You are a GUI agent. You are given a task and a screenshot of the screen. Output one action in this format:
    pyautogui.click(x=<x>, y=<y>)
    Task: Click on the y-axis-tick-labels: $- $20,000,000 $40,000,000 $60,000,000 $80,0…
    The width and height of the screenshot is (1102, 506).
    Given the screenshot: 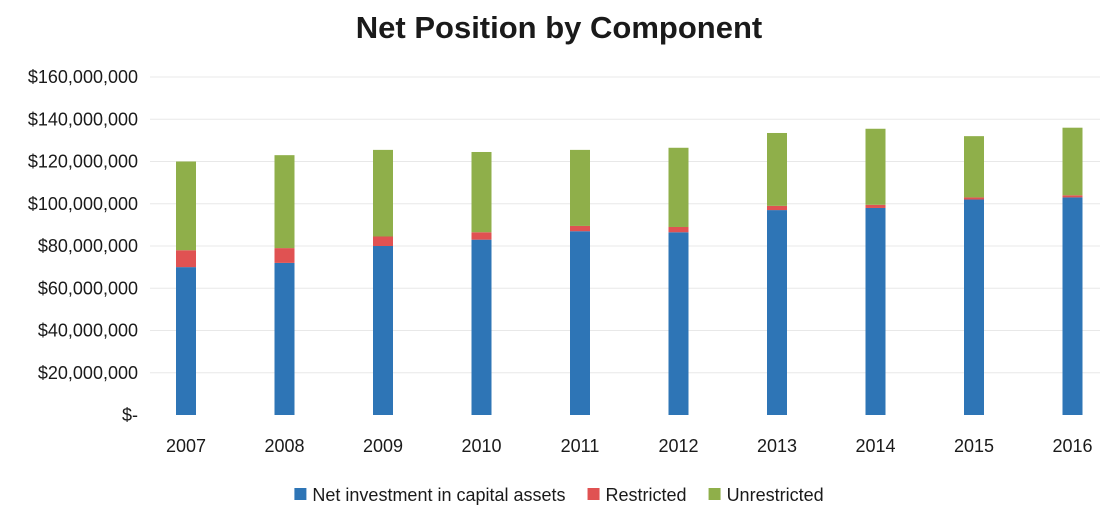 What is the action you would take?
    pyautogui.click(x=83, y=246)
    